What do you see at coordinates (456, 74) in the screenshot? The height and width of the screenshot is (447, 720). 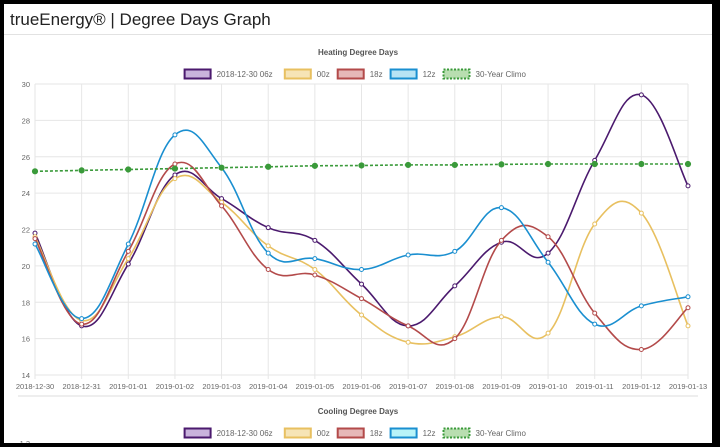 I see `heating-legend-swatch-30-year-climo` at bounding box center [456, 74].